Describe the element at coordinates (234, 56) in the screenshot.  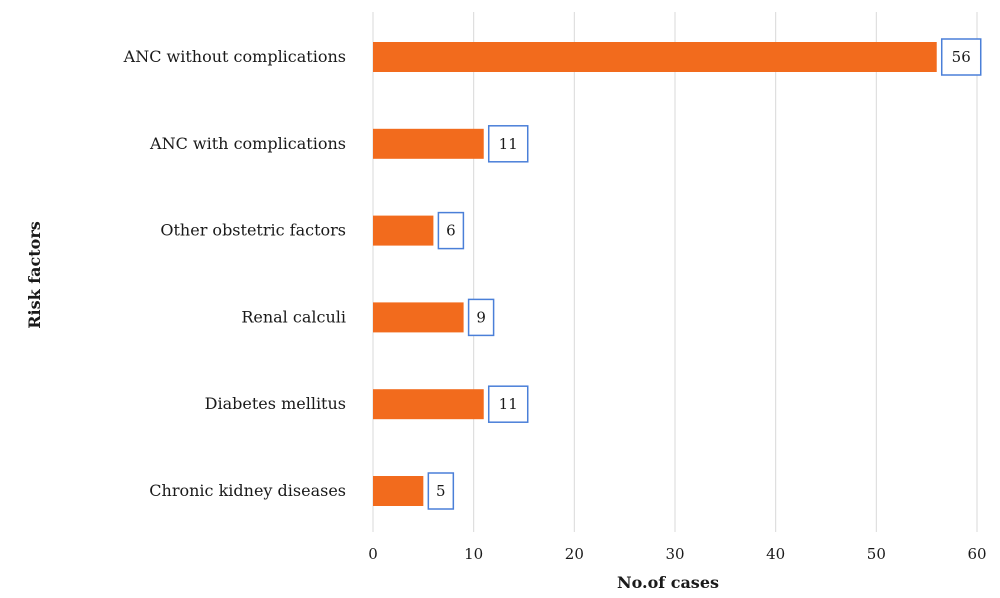
I see `category-label: ANC without complications` at that location.